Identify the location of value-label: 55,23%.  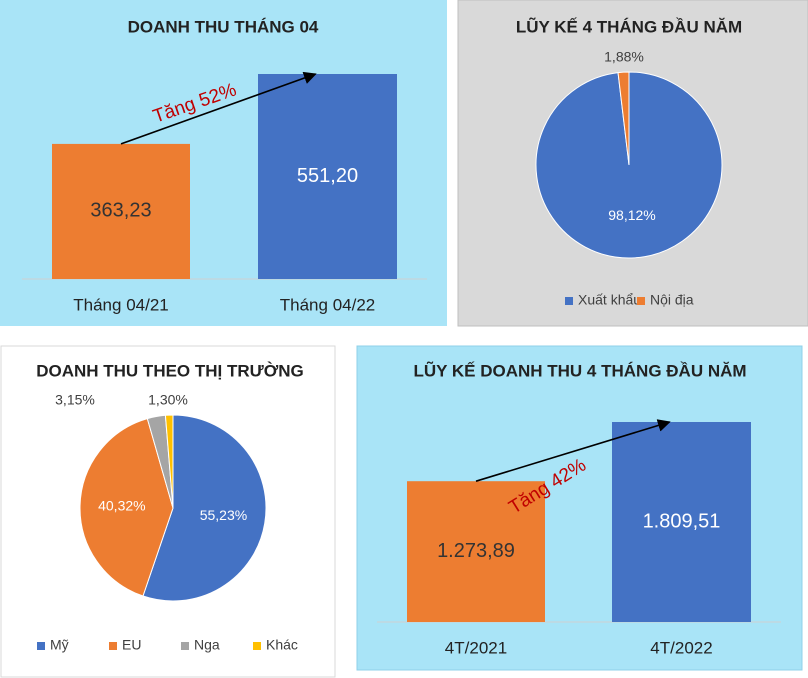
(223, 515).